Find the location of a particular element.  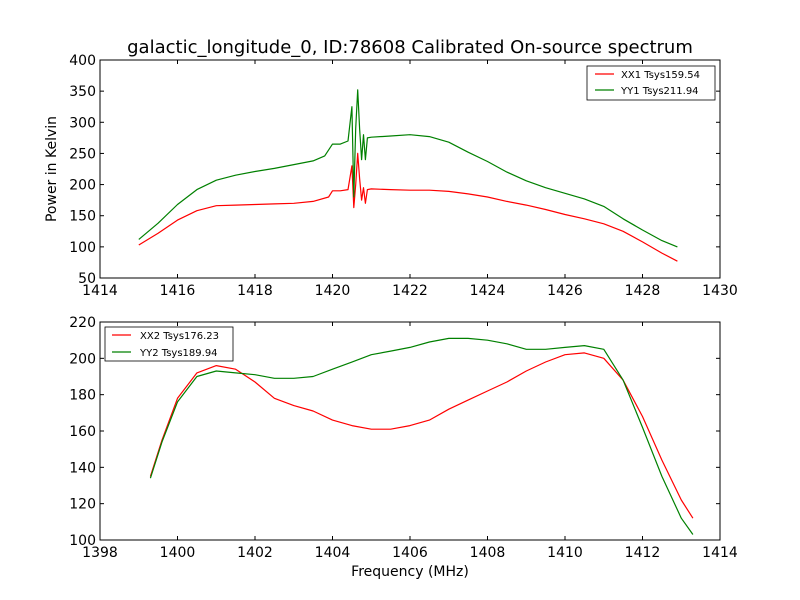

bottom-legend-box is located at coordinates (169, 344).